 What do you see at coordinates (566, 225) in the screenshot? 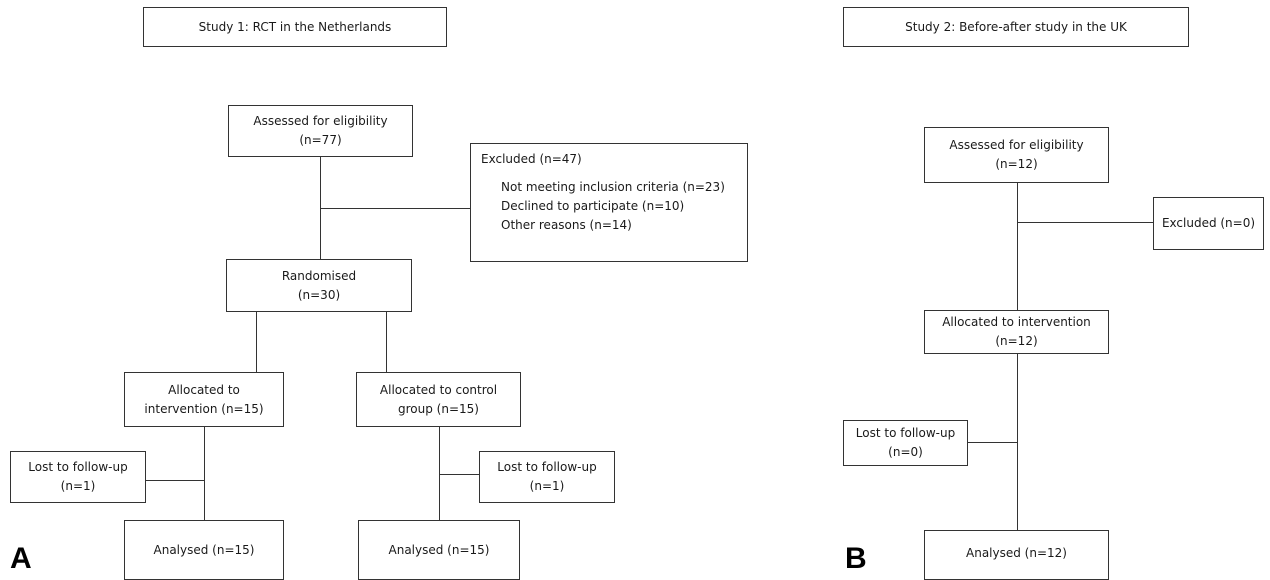
I see `study1-excluded-reason: Other reasons (n=14)` at bounding box center [566, 225].